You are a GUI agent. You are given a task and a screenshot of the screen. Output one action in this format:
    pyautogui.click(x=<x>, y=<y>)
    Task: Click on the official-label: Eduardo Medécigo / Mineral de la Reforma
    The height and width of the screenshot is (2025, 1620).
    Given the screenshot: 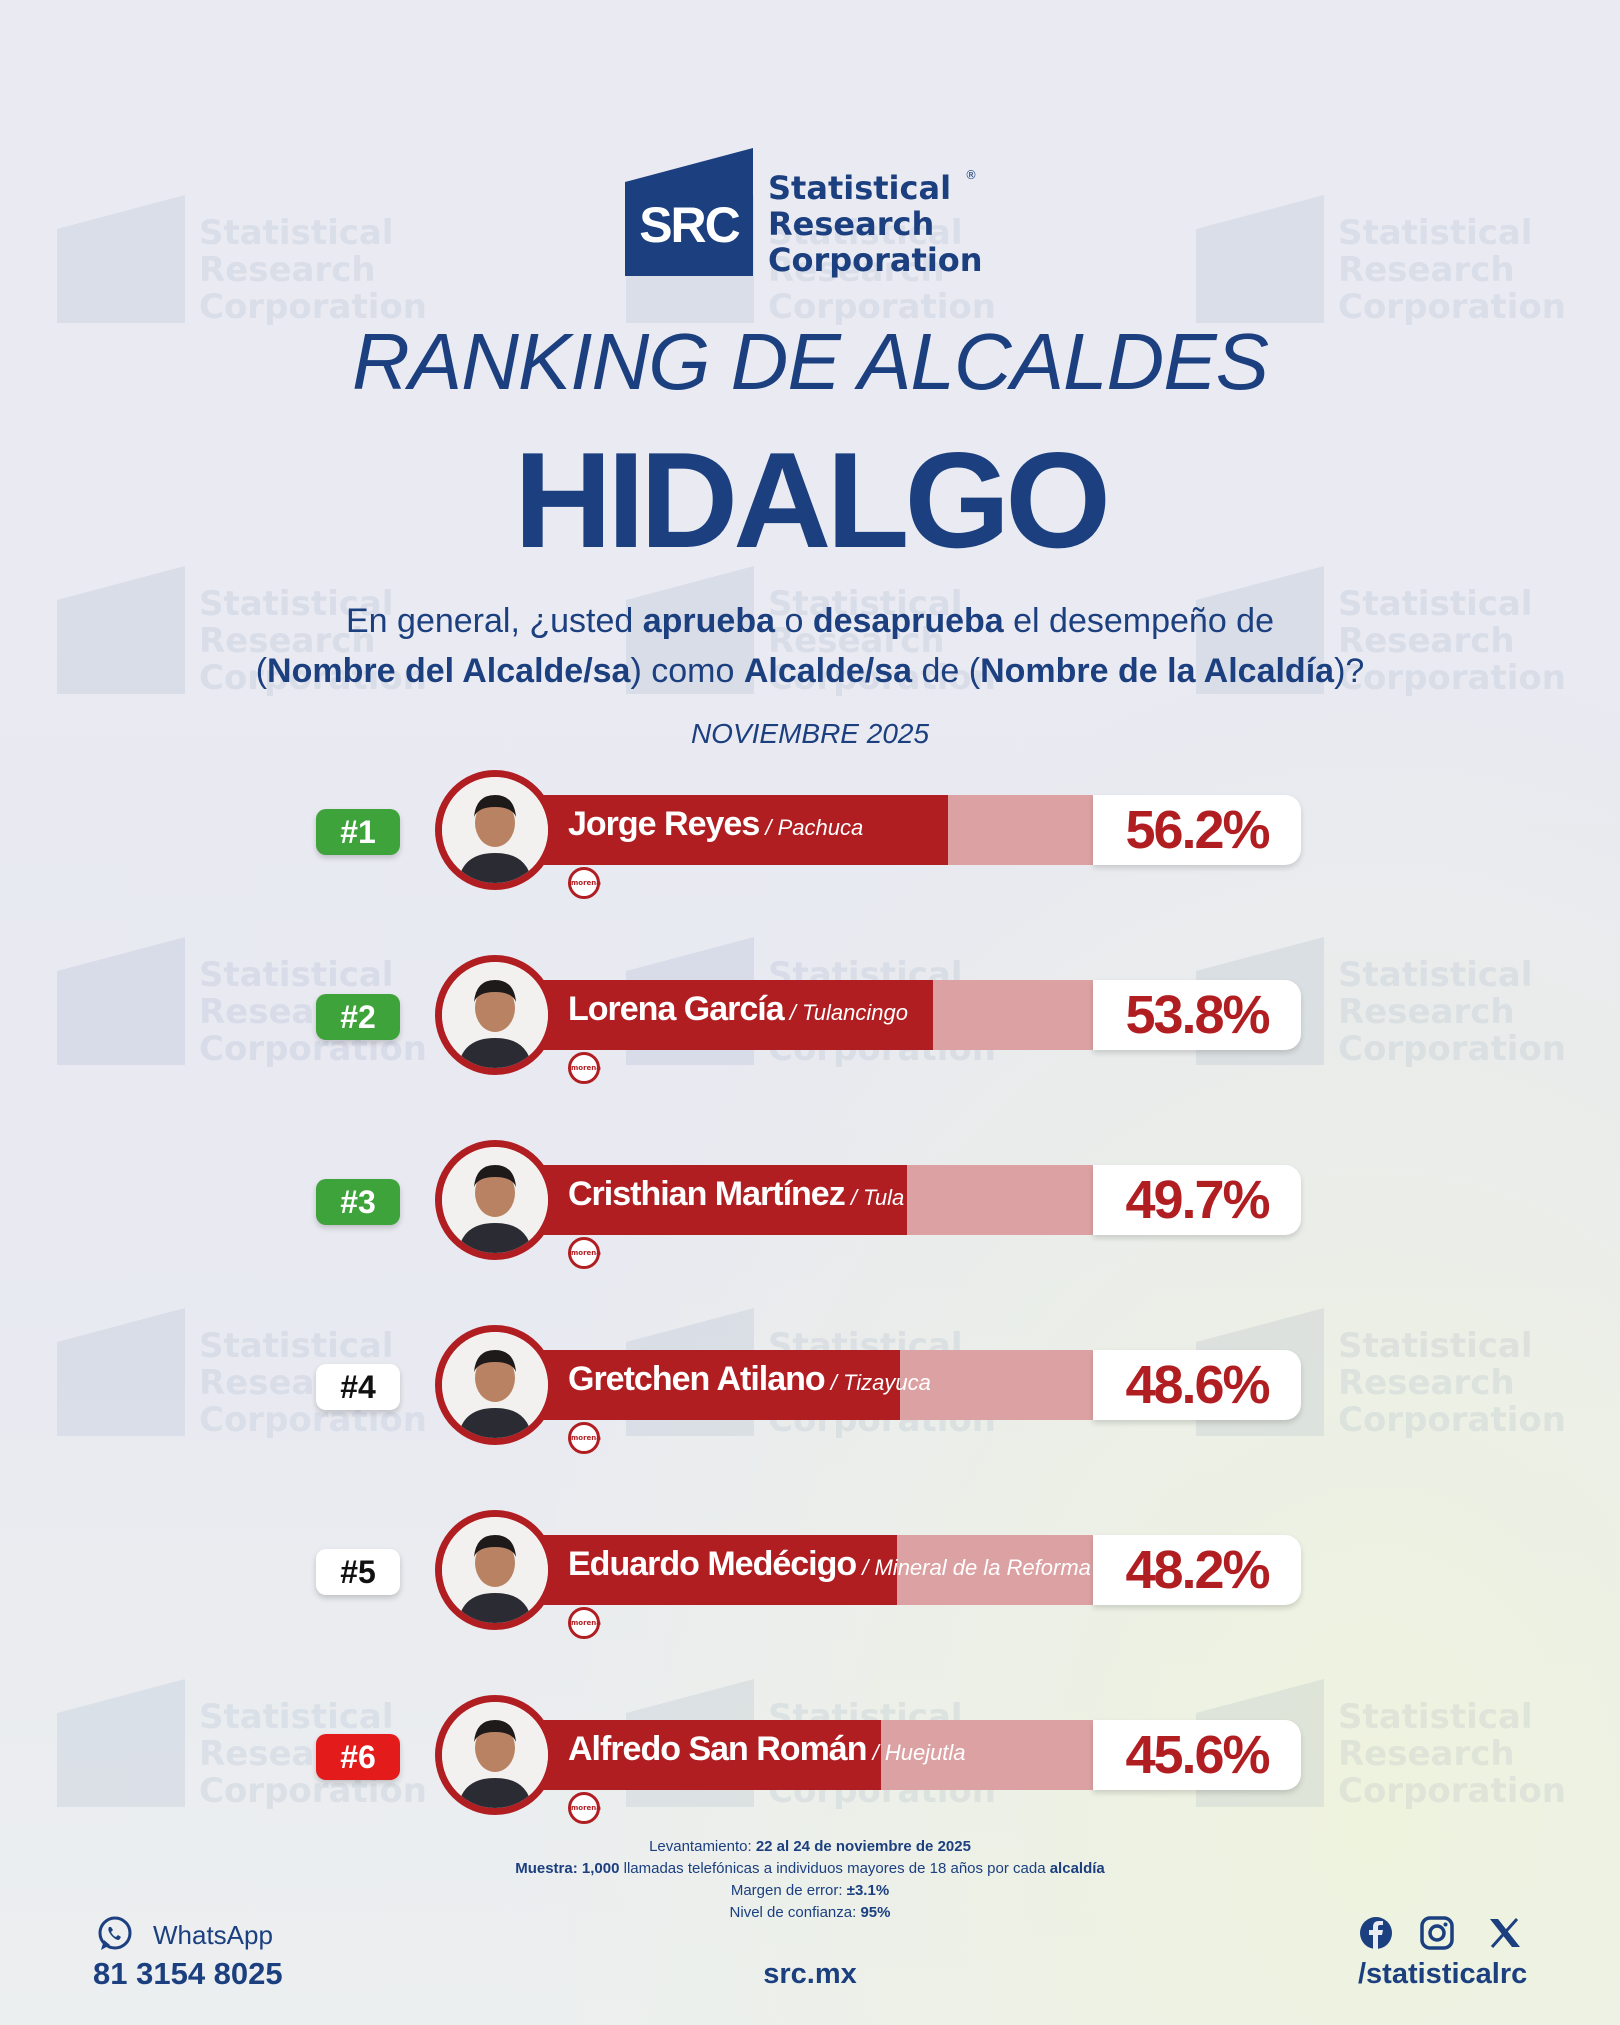 What is the action you would take?
    pyautogui.click(x=829, y=1570)
    